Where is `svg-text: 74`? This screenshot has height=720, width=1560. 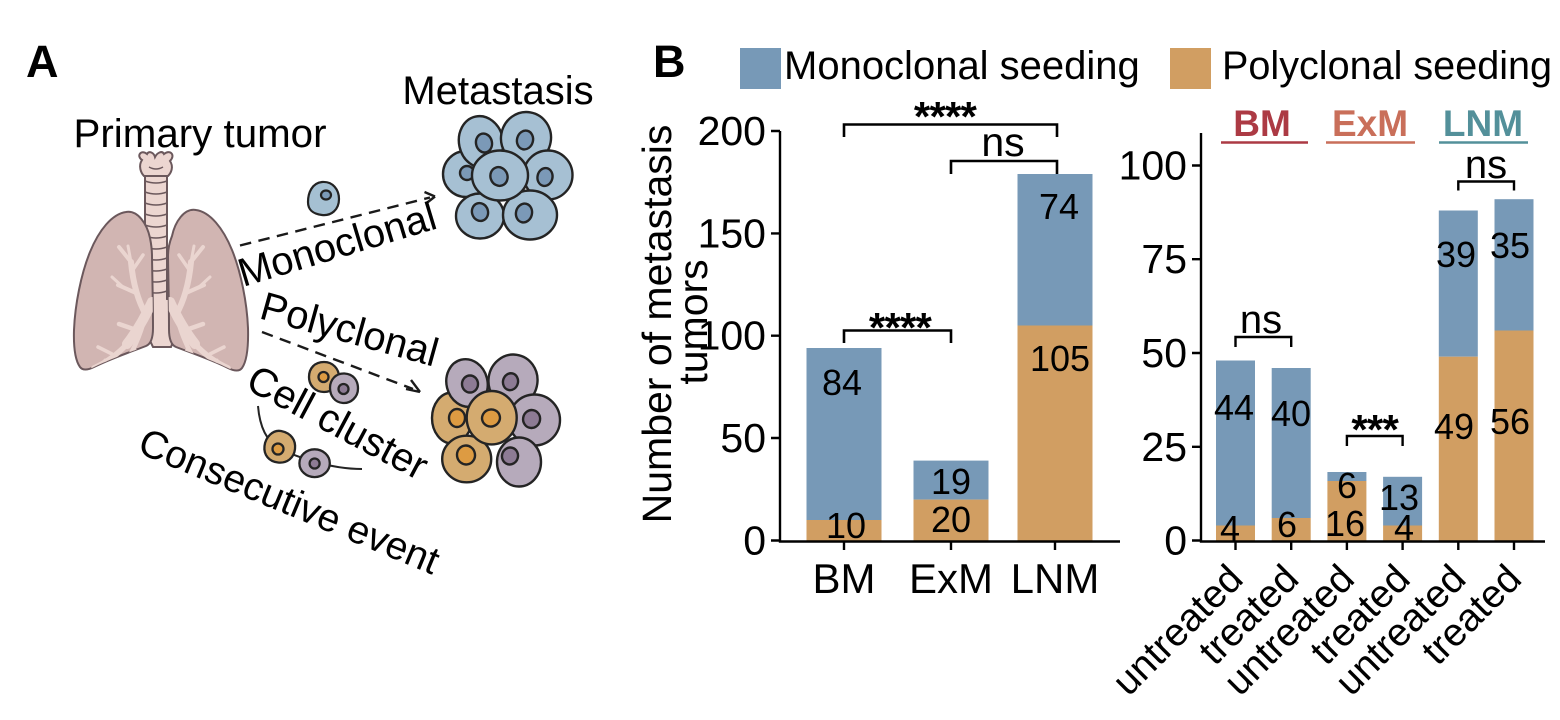
svg-text: 74 is located at coordinates (1059, 206).